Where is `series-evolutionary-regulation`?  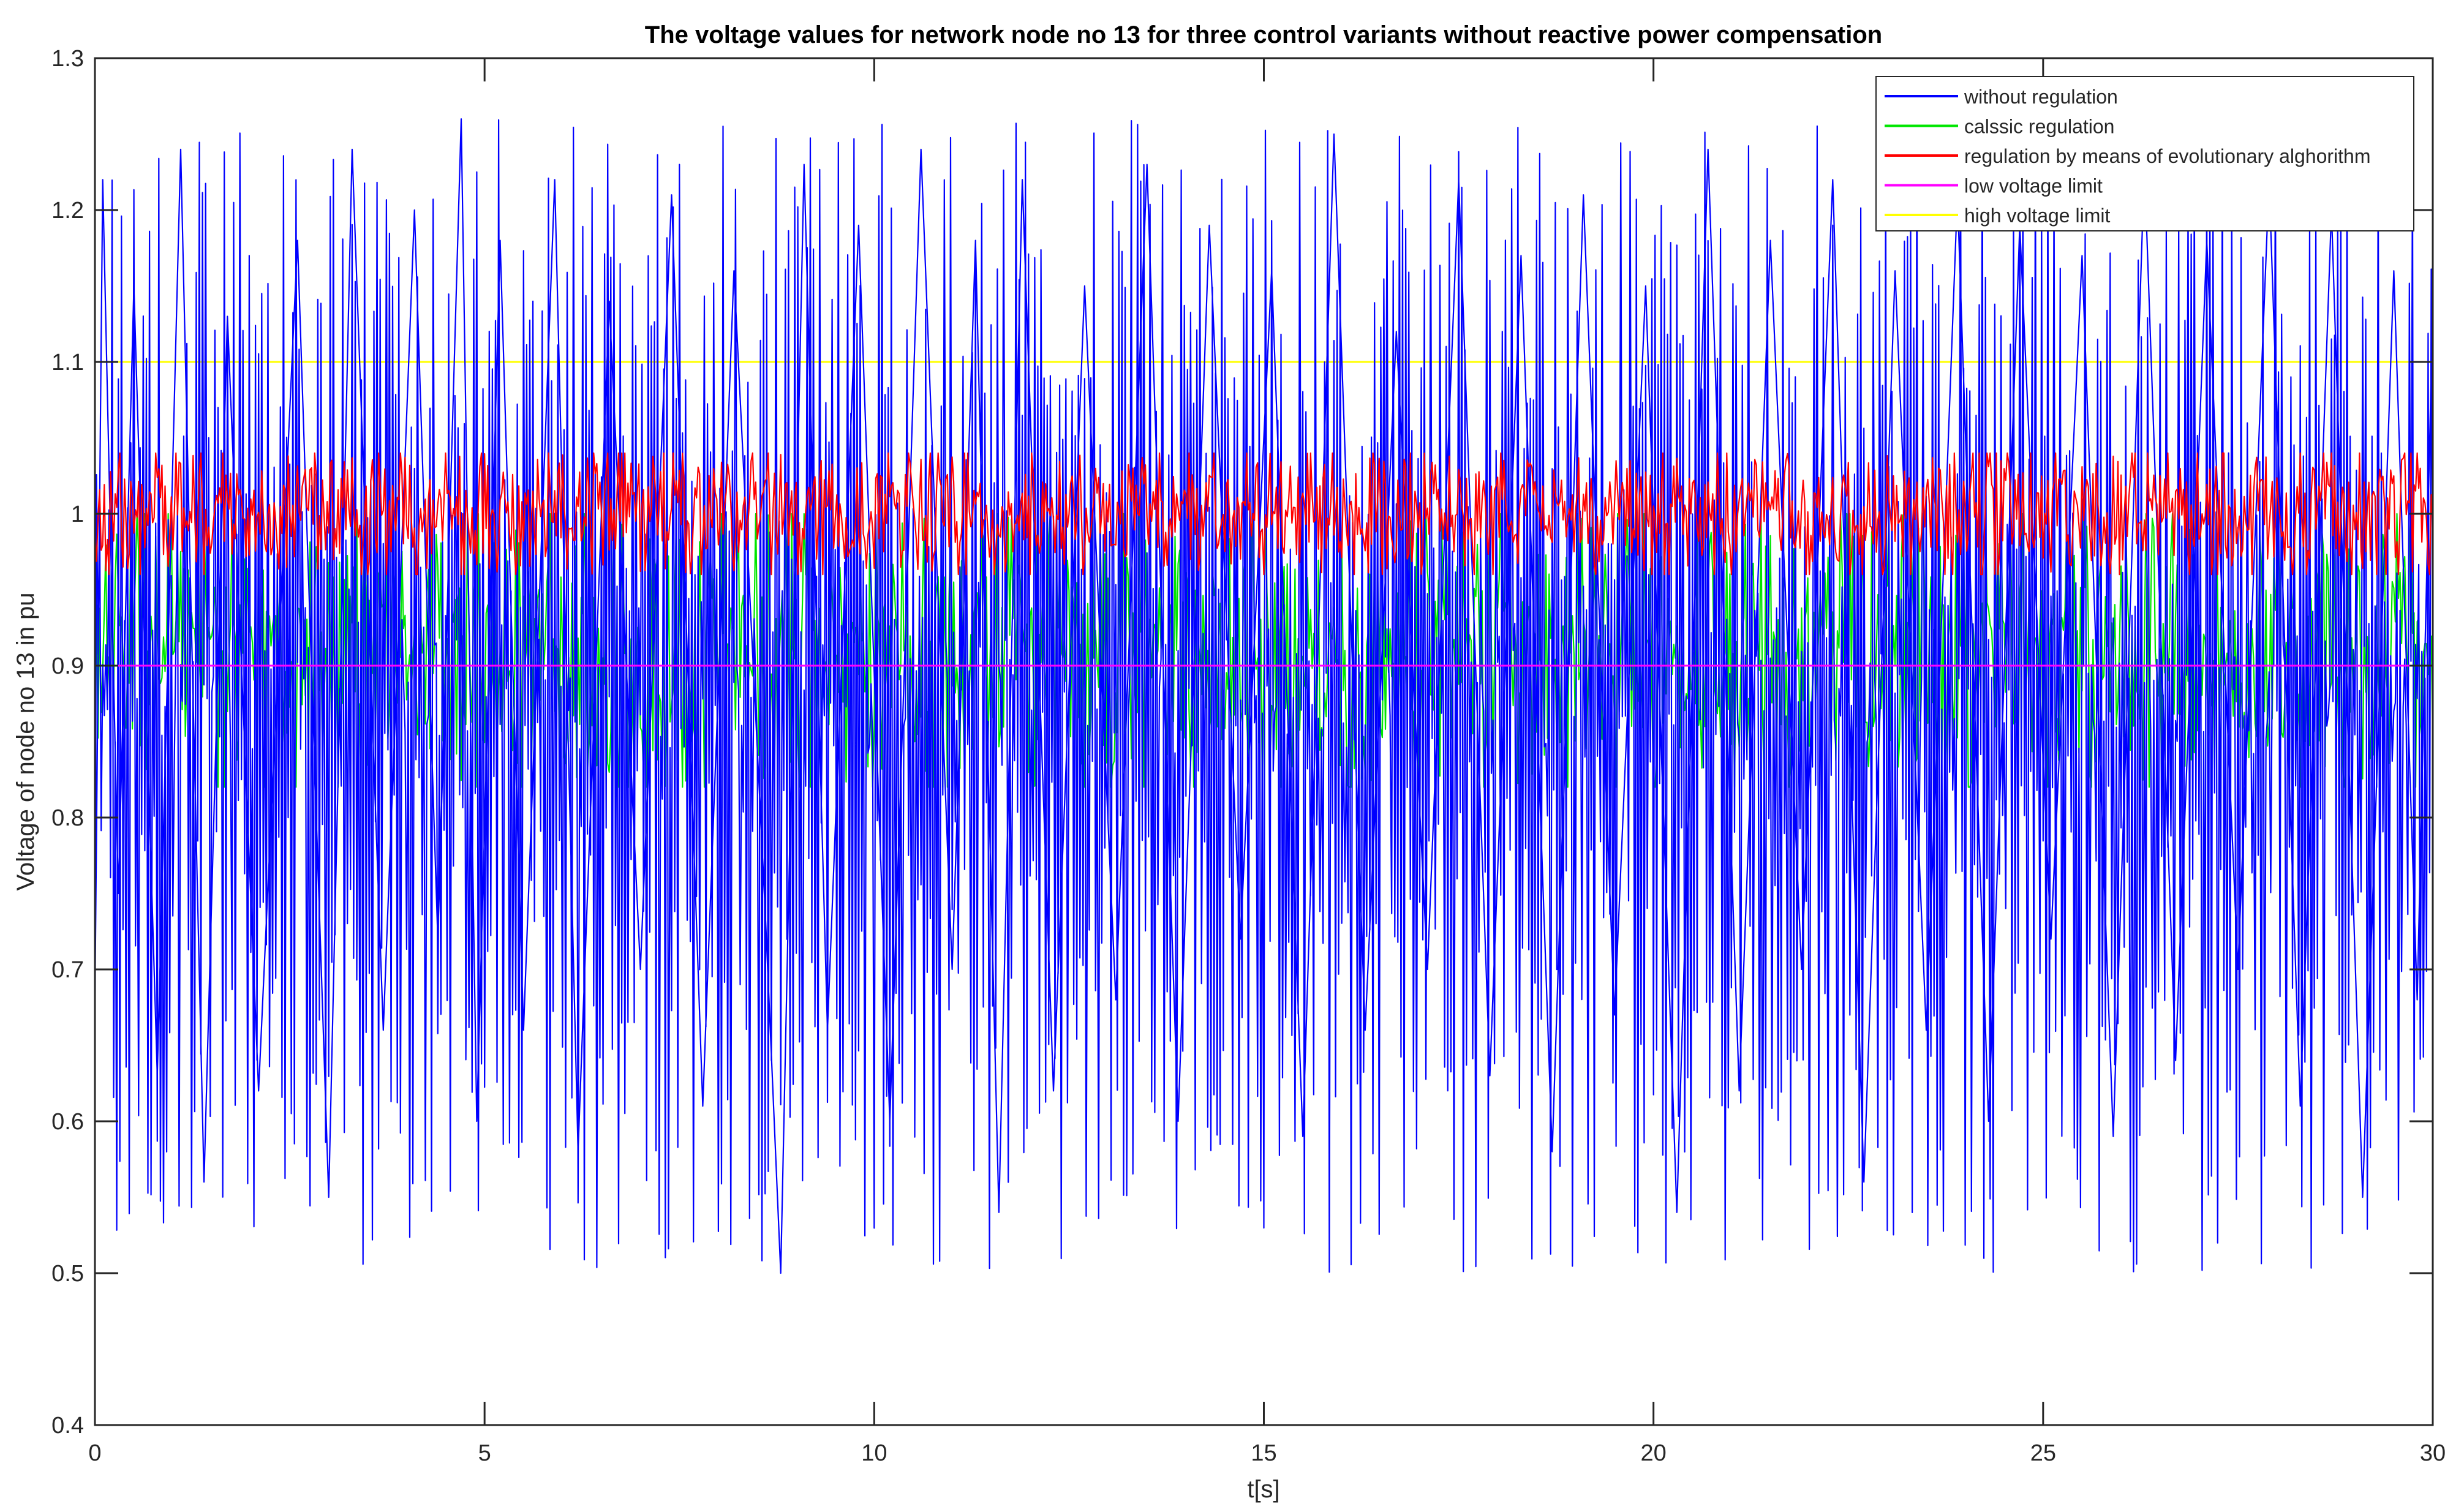
series-evolutionary-regulation is located at coordinates (1264, 514).